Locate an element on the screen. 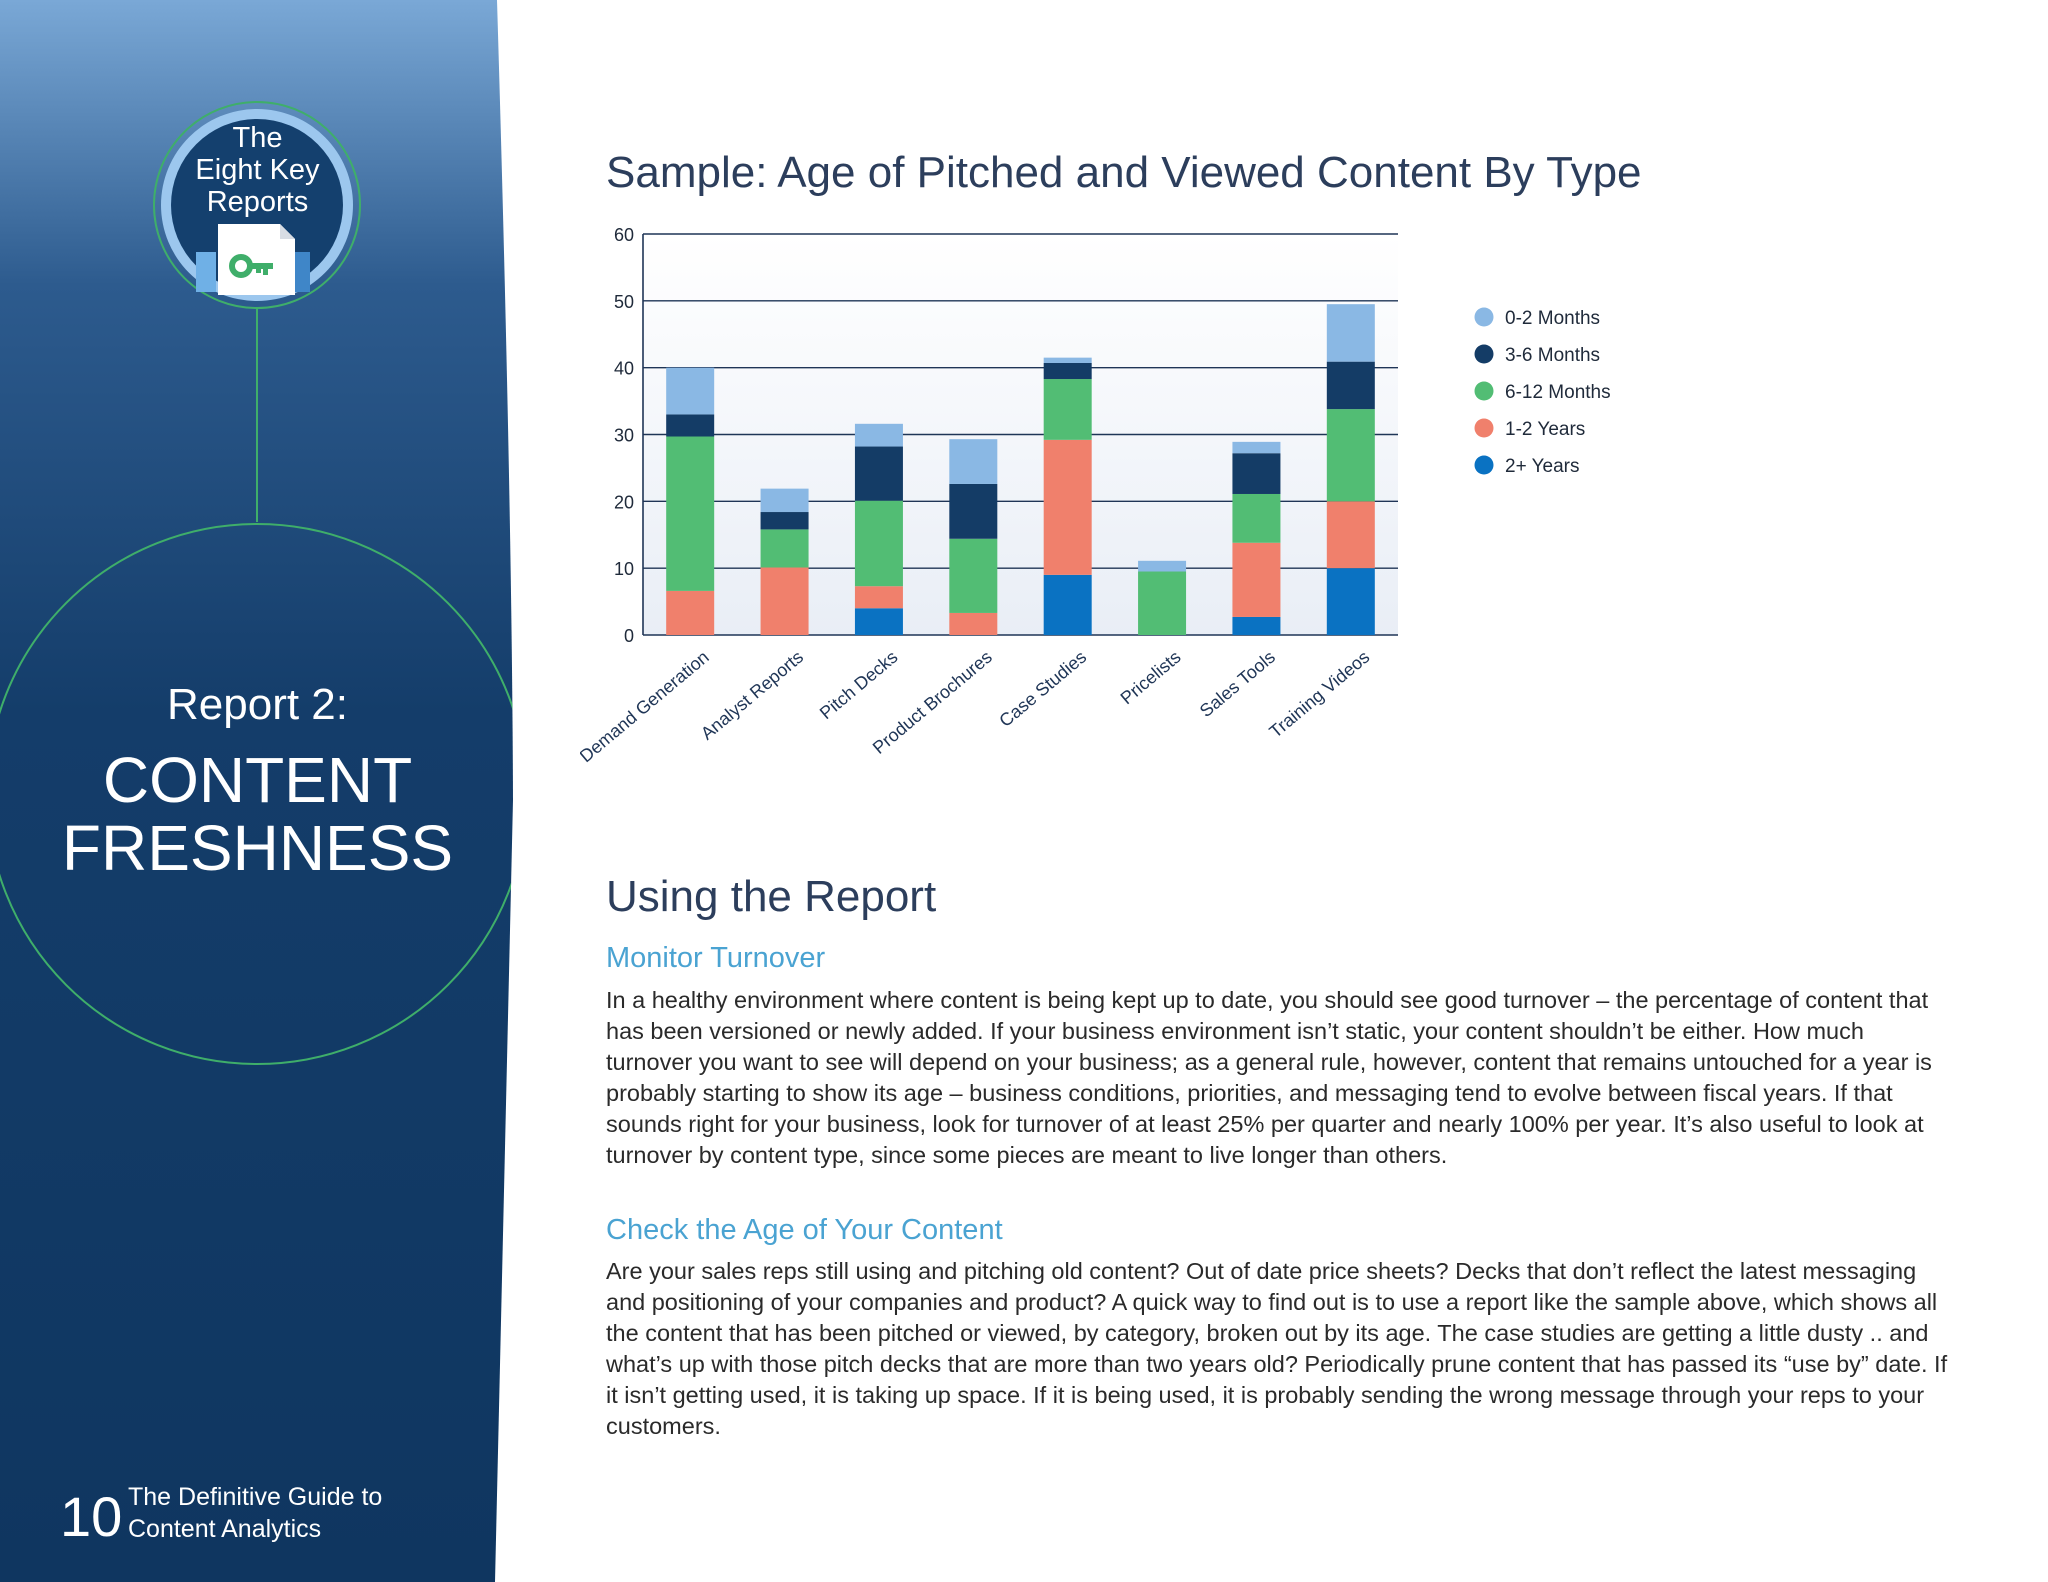  badge-label: The Eight Key Reports is located at coordinates (257, 170).